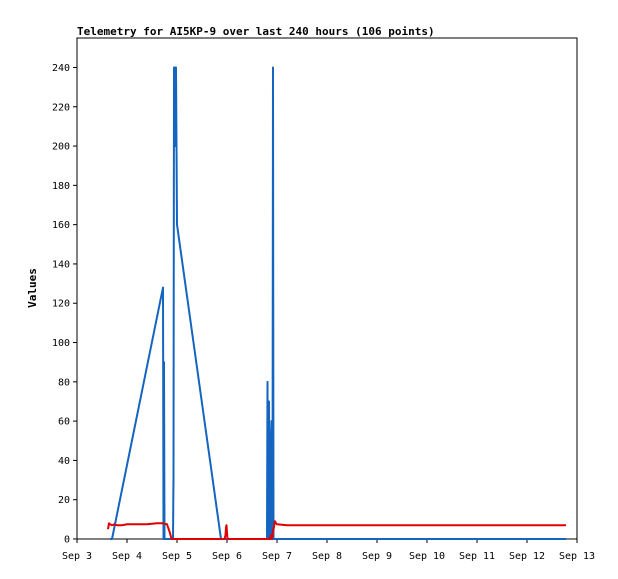 The image size is (618, 579). I want to click on y-tick-label: 180, so click(61, 186).